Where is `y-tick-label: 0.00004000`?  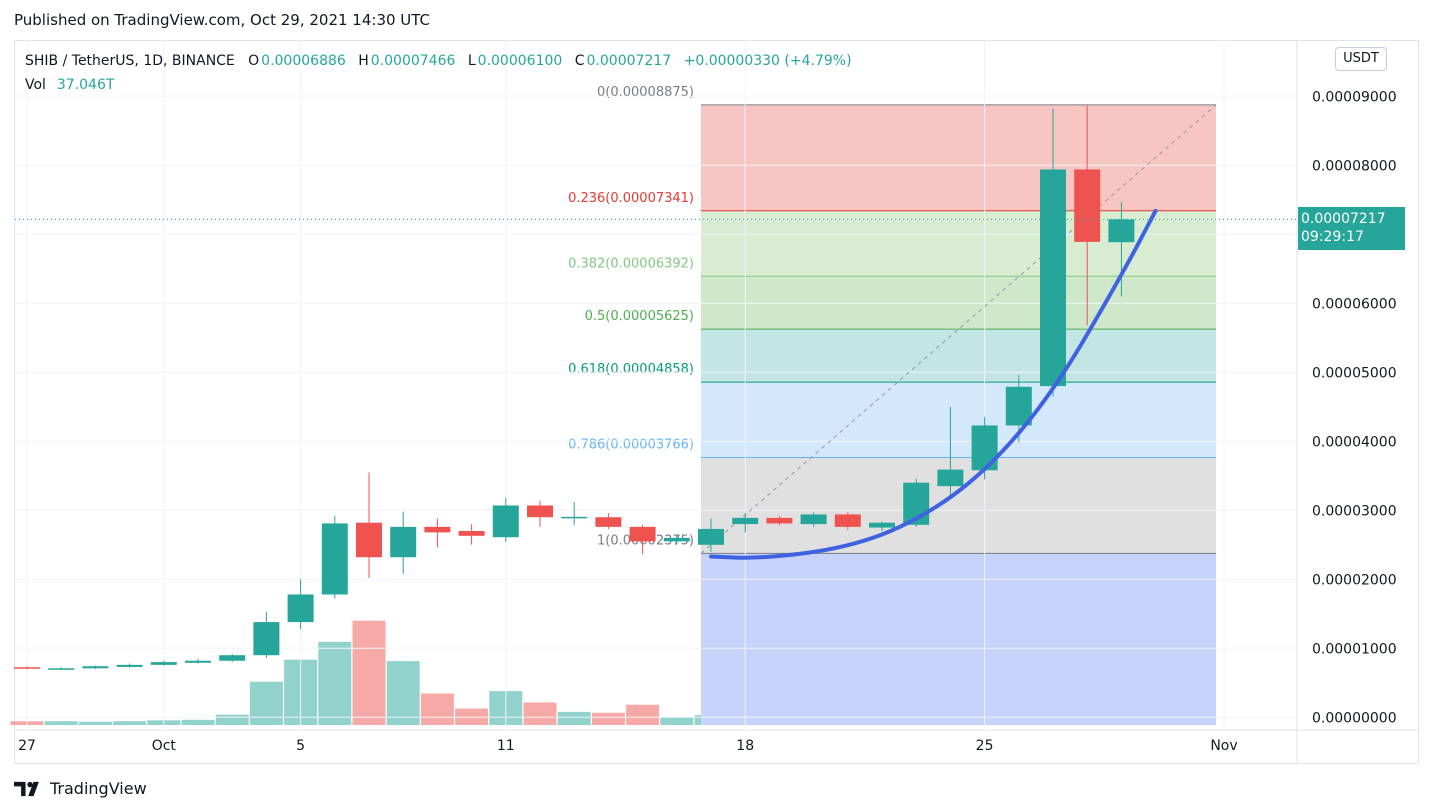 y-tick-label: 0.00004000 is located at coordinates (1354, 442).